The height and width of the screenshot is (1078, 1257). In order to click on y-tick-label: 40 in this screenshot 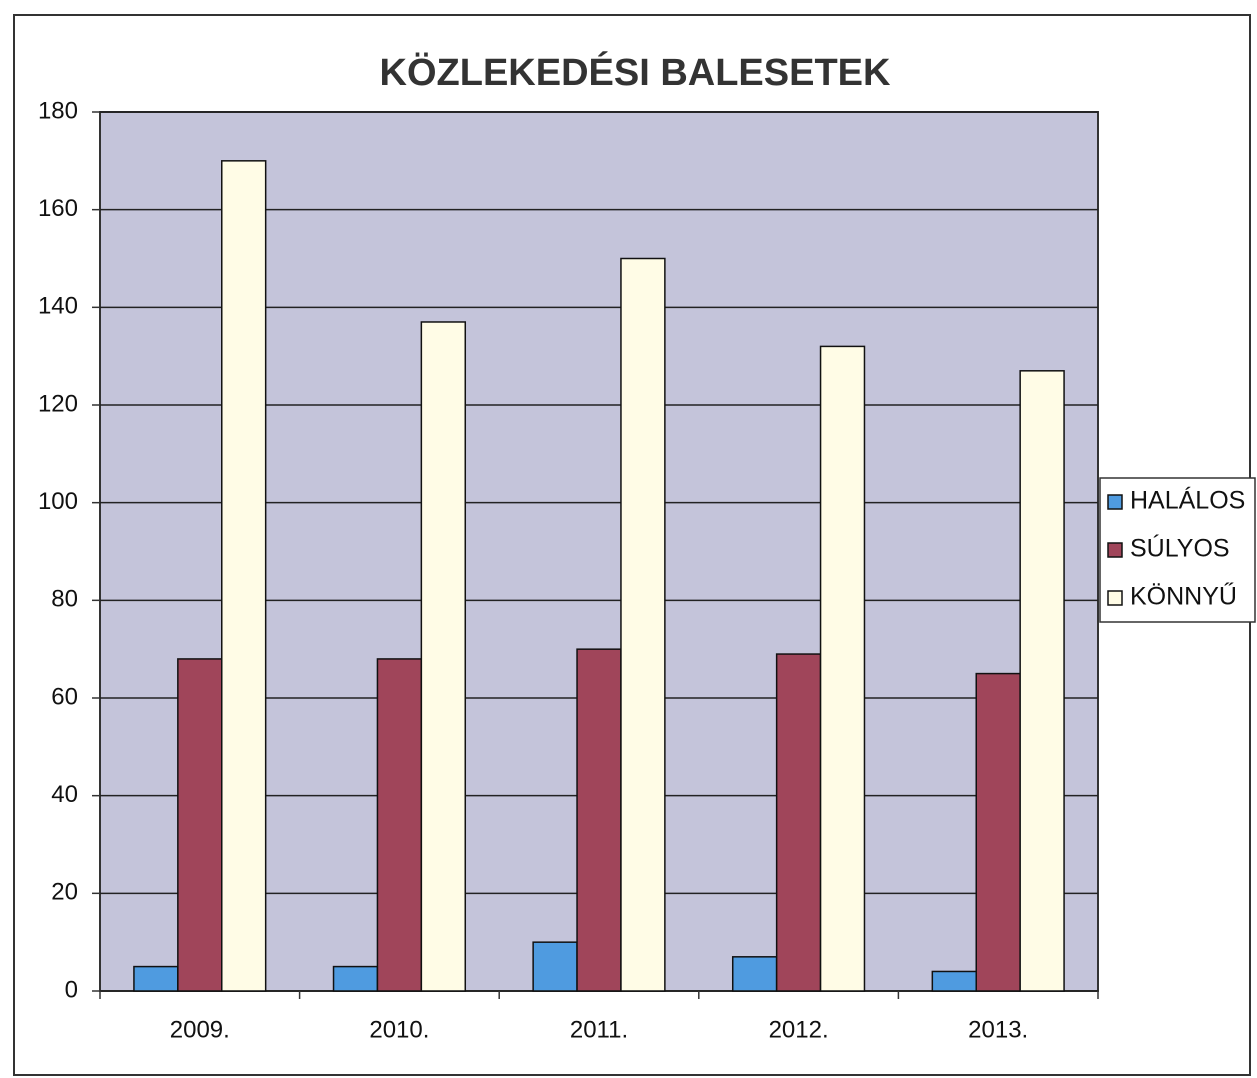, I will do `click(64, 794)`.